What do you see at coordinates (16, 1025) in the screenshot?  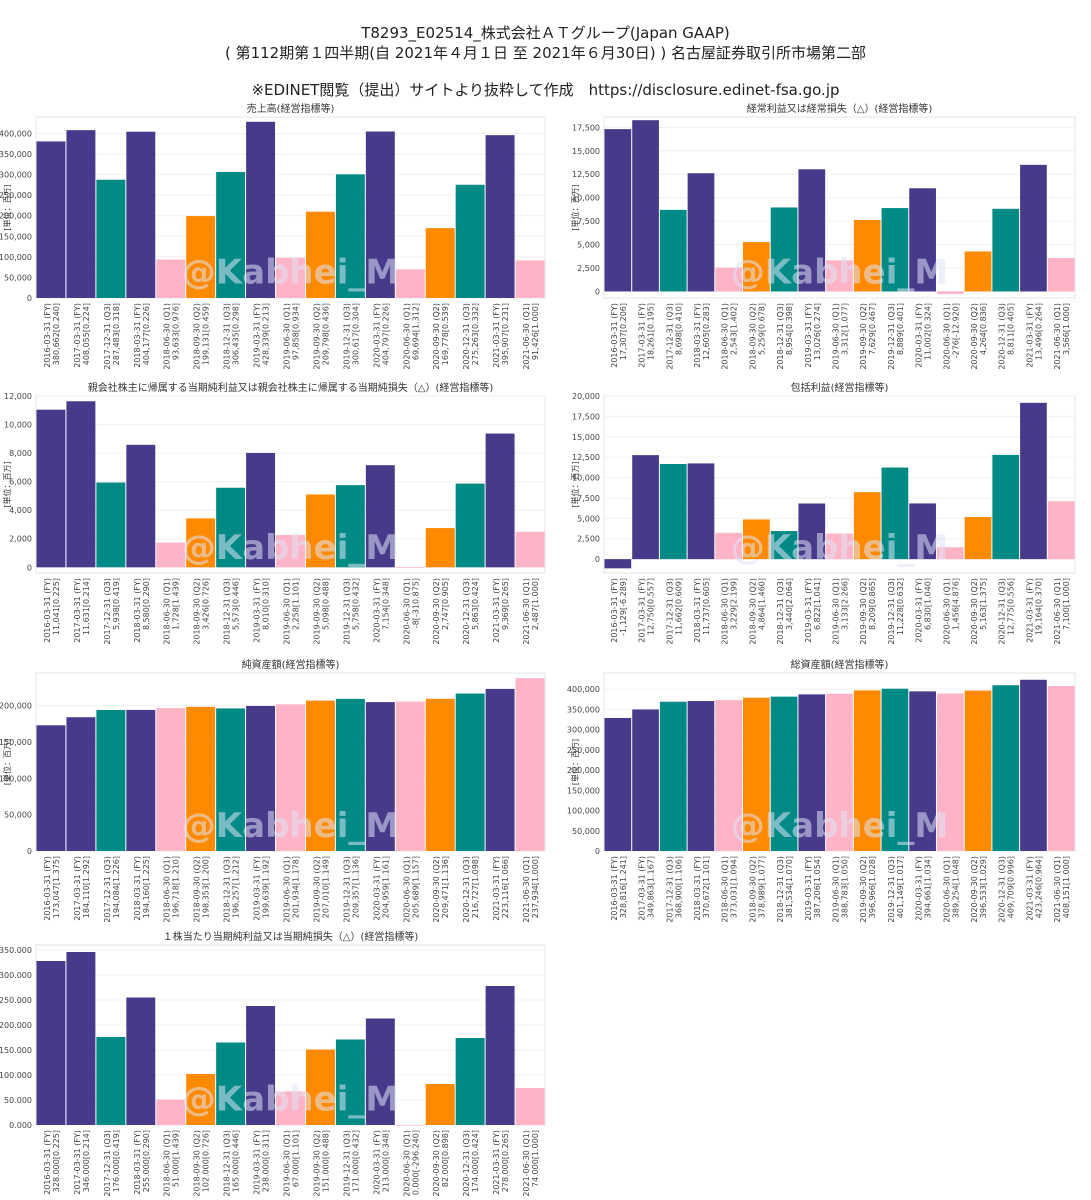 I see `y-tick-label: 200.000` at bounding box center [16, 1025].